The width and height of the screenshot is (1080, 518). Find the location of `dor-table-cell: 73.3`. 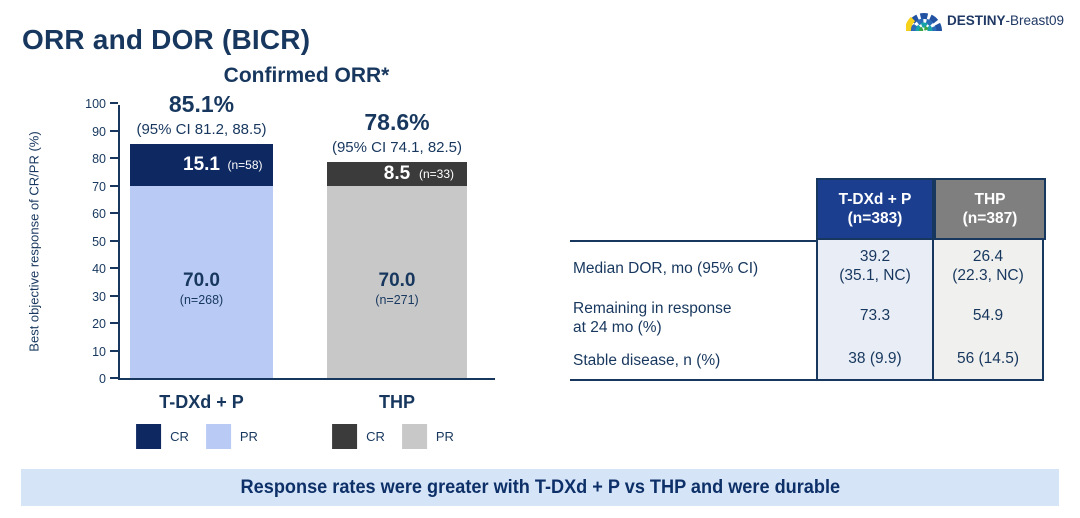

dor-table-cell: 73.3 is located at coordinates (875, 316).